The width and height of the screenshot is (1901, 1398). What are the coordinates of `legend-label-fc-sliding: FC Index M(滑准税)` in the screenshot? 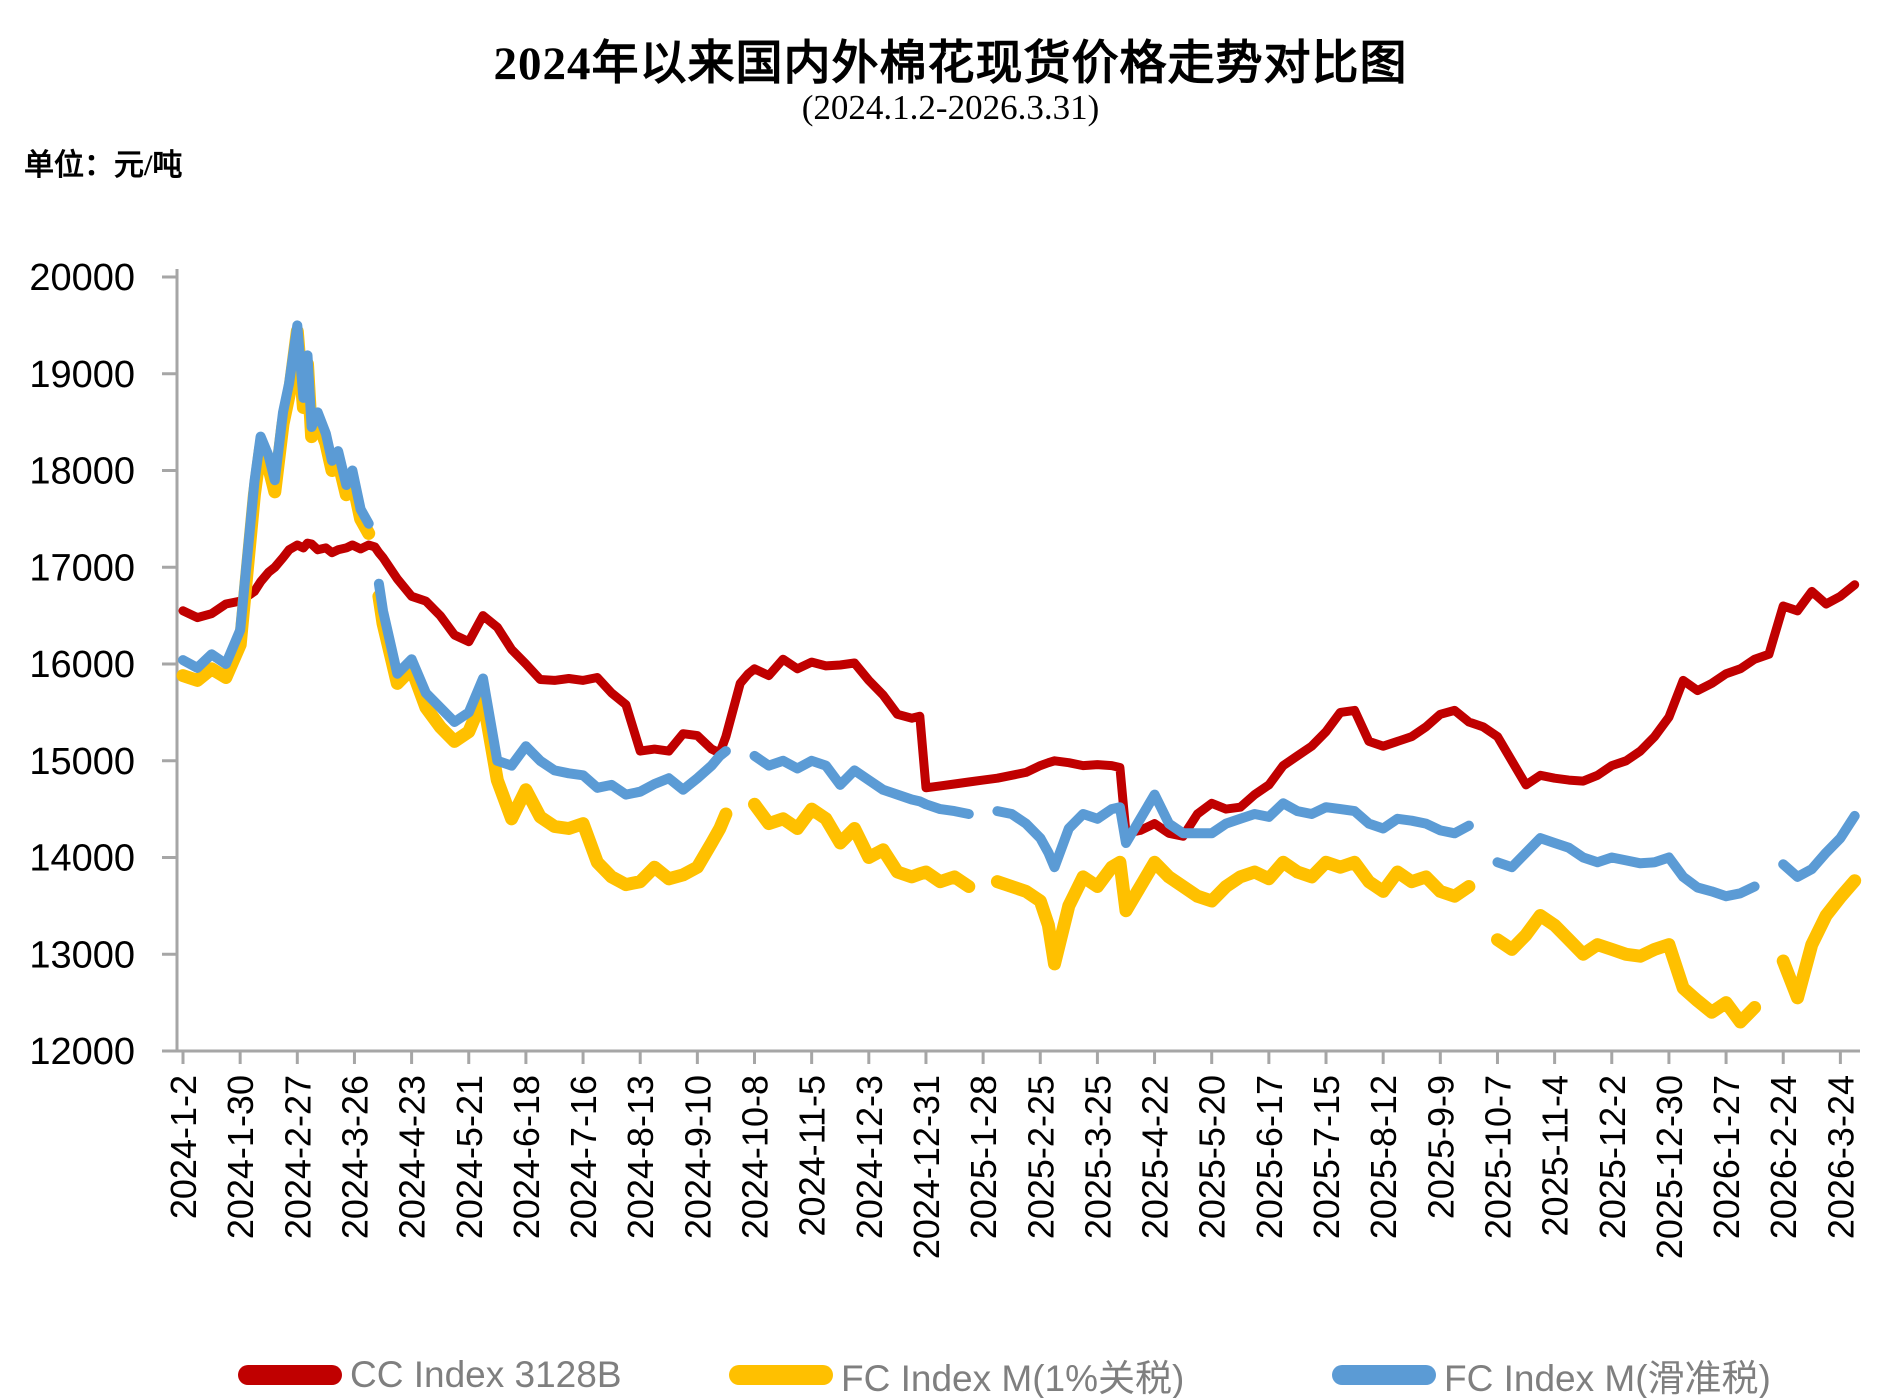 It's located at (1607, 1378).